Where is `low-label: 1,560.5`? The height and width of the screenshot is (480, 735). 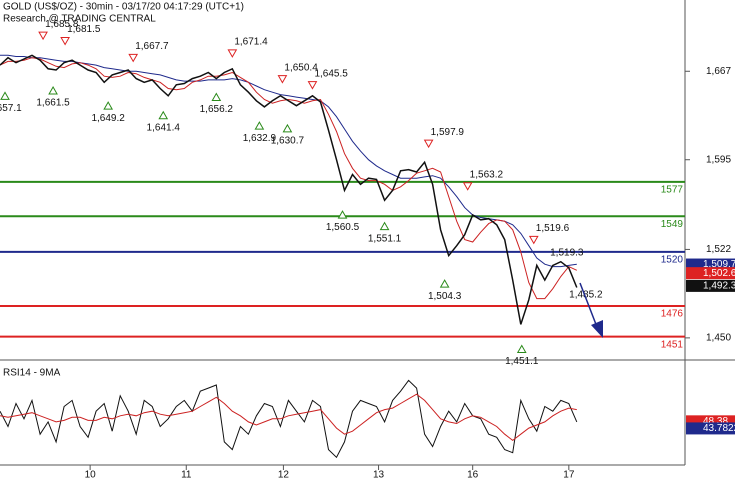
low-label: 1,560.5 is located at coordinates (343, 227).